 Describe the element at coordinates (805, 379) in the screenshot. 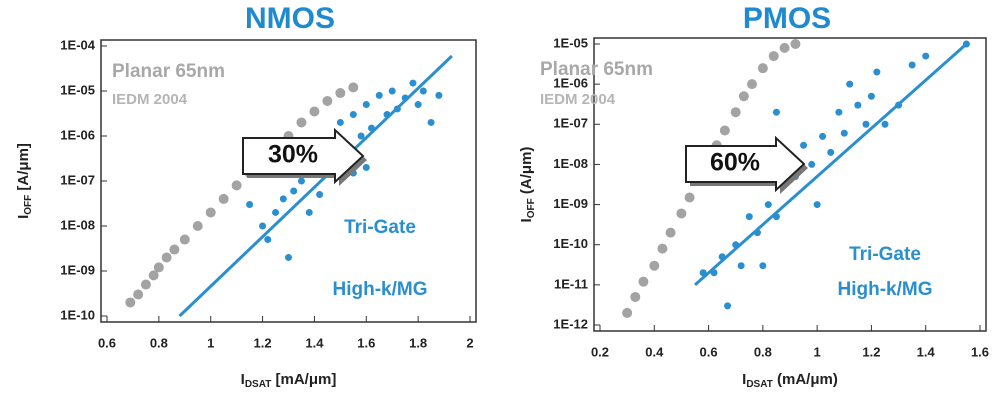

I see `x-axis-label-part: (mA/μm)` at that location.